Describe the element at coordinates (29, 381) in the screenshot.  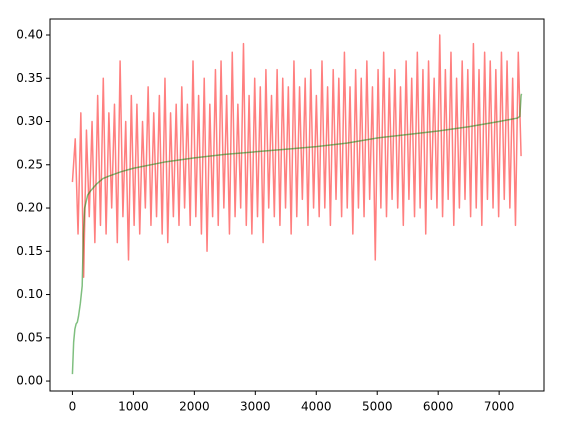
I see `y-tick-label: 0.00` at that location.